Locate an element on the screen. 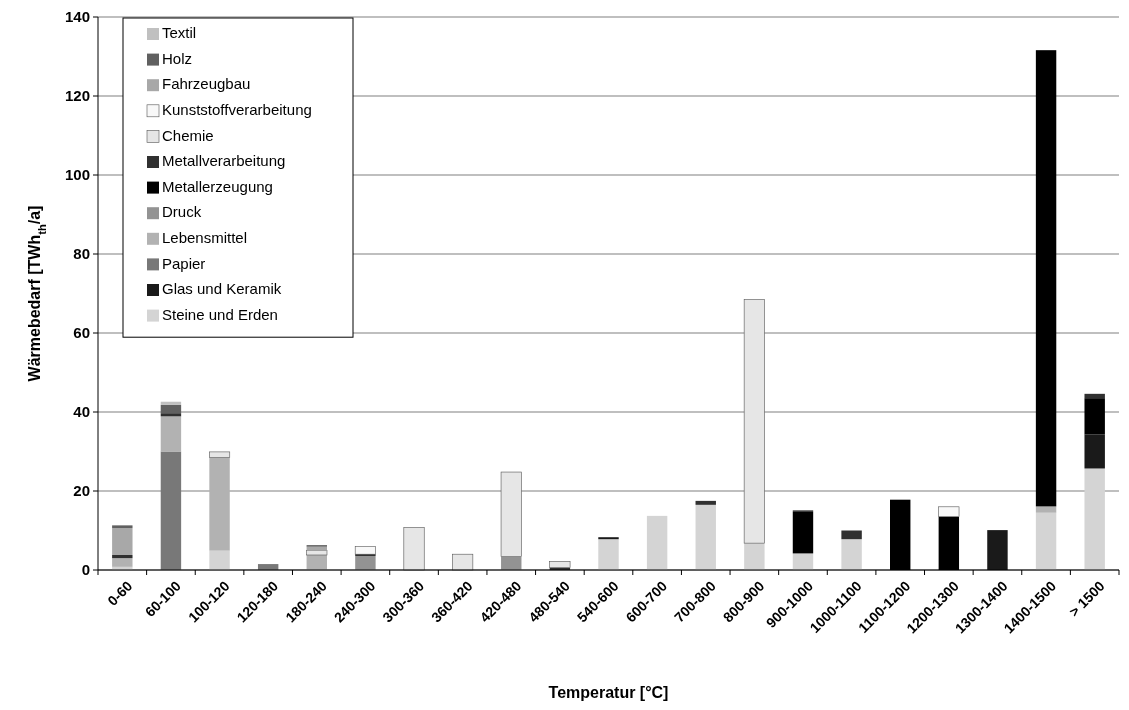 Image resolution: width=1129 pixels, height=710 pixels. legend-label: Metallerzeugung is located at coordinates (217, 186).